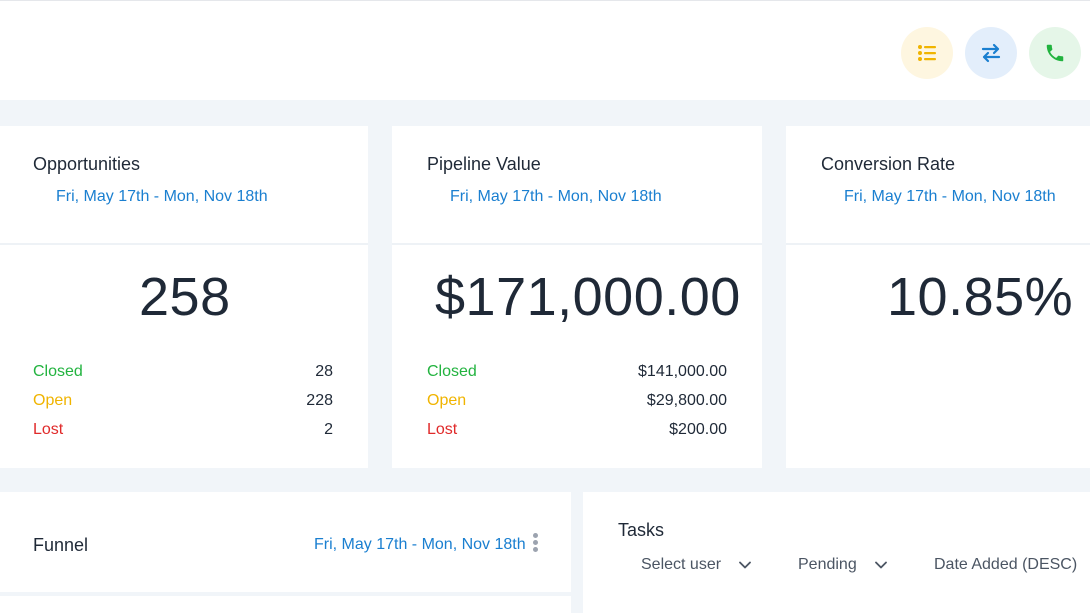 This screenshot has width=1090, height=613. I want to click on open-count: 228, so click(319, 400).